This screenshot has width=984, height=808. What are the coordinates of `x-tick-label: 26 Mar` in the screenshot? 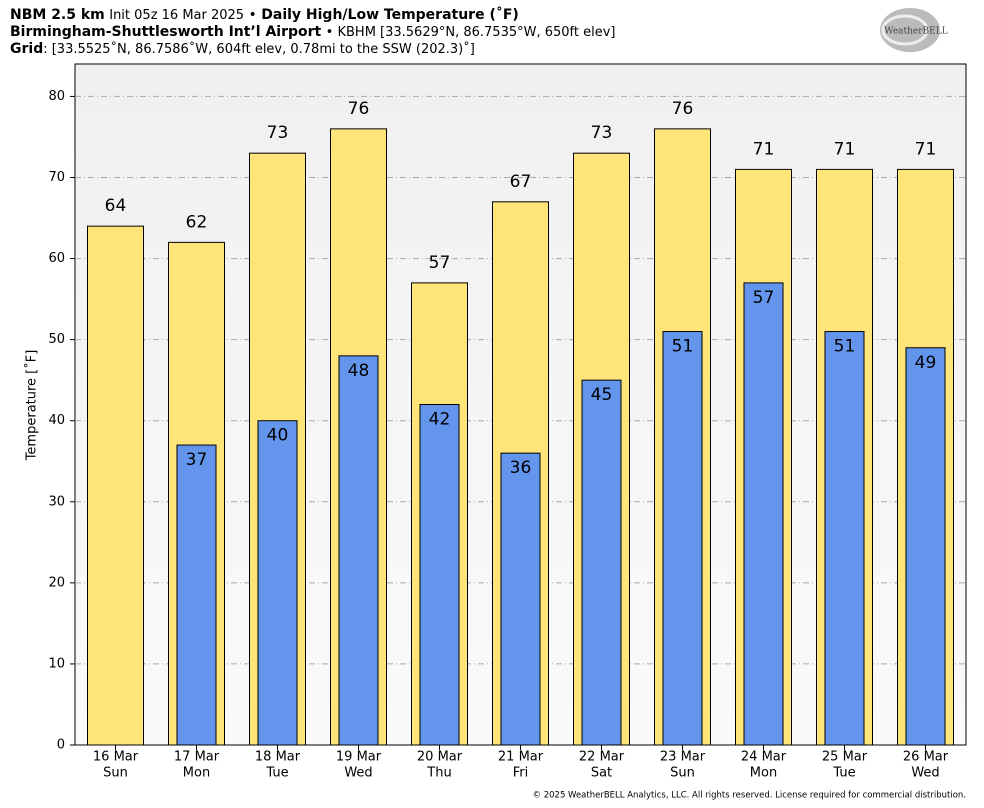 It's located at (926, 757).